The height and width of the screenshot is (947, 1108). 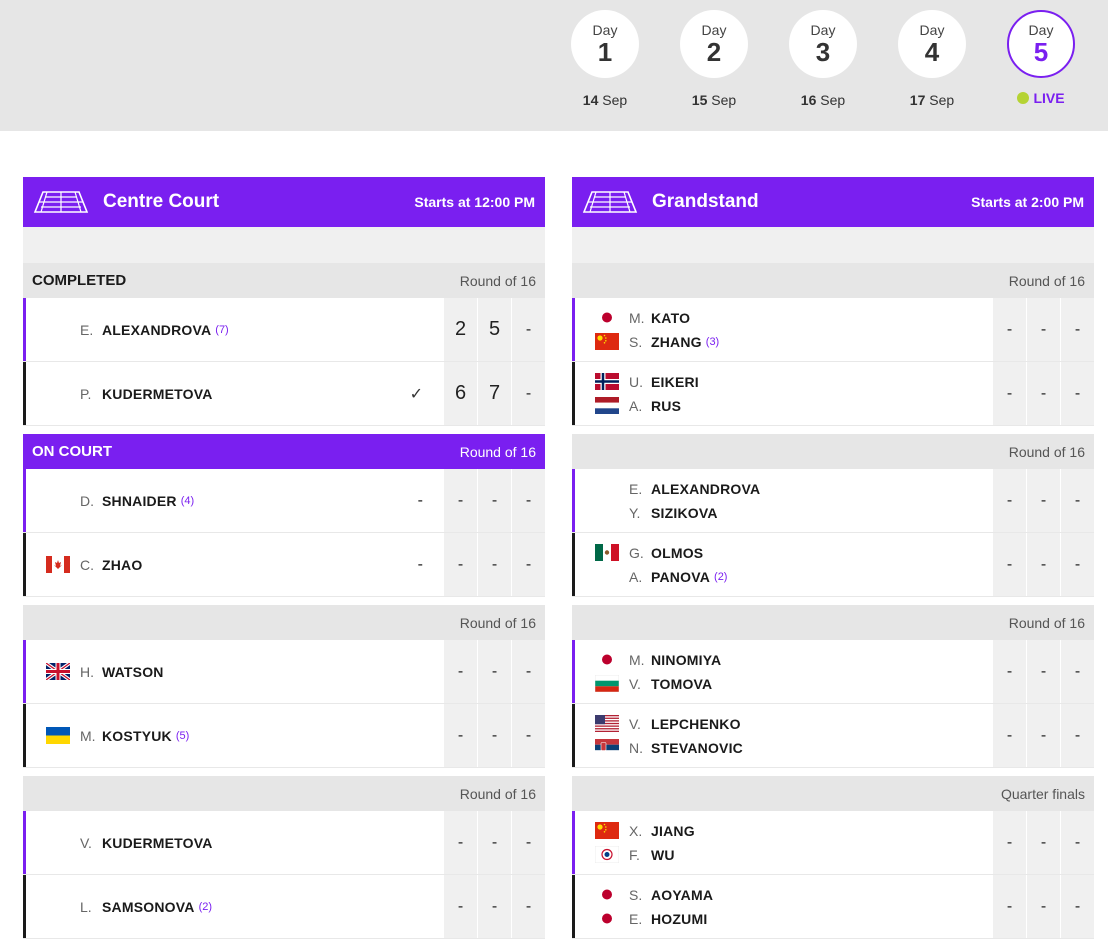 I want to click on match-side-row: L. SAMSONOVA (2) - - -, so click(x=284, y=907).